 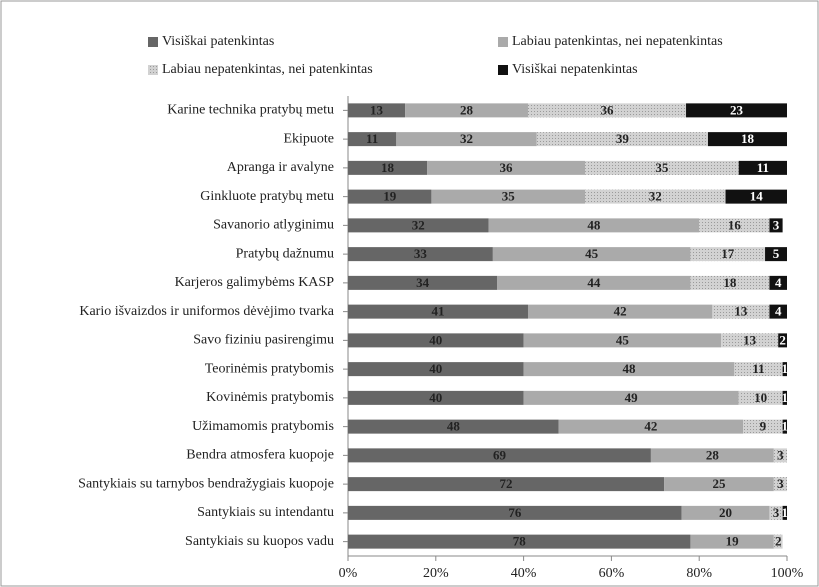 I want to click on data-label: 2, so click(x=782, y=339).